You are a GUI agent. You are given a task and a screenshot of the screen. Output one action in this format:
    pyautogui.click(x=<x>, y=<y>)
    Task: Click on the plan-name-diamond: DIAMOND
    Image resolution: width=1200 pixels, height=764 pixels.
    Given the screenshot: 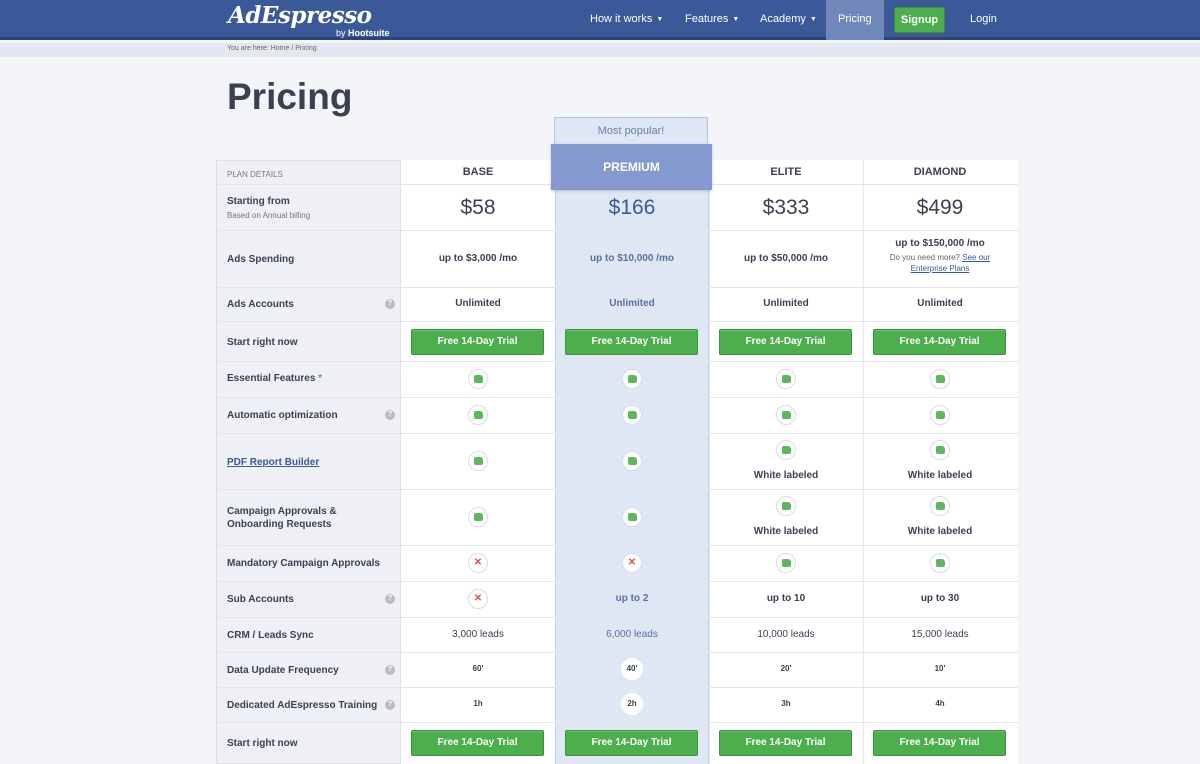 What is the action you would take?
    pyautogui.click(x=940, y=172)
    